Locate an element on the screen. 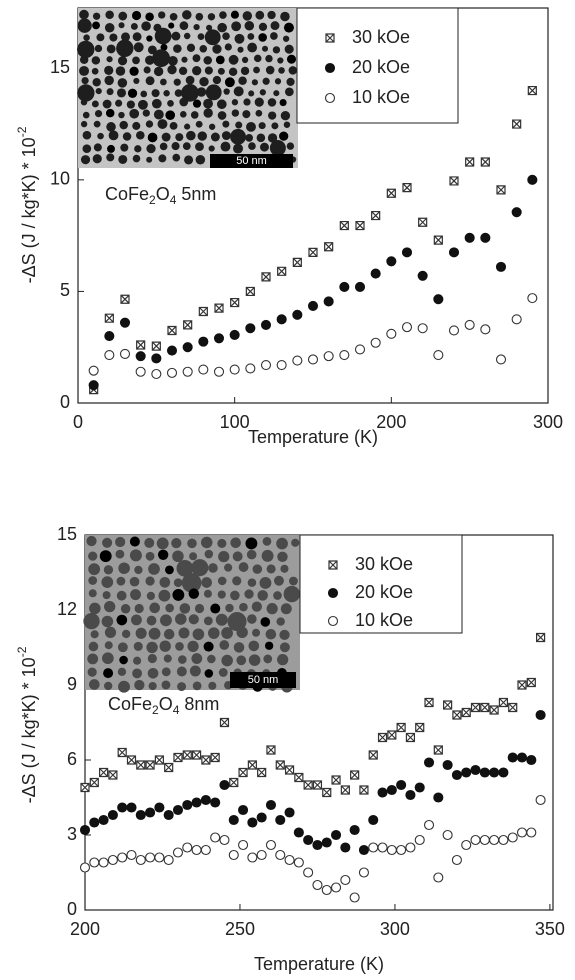 The width and height of the screenshot is (575, 980). legend-marker is located at coordinates (333, 621).